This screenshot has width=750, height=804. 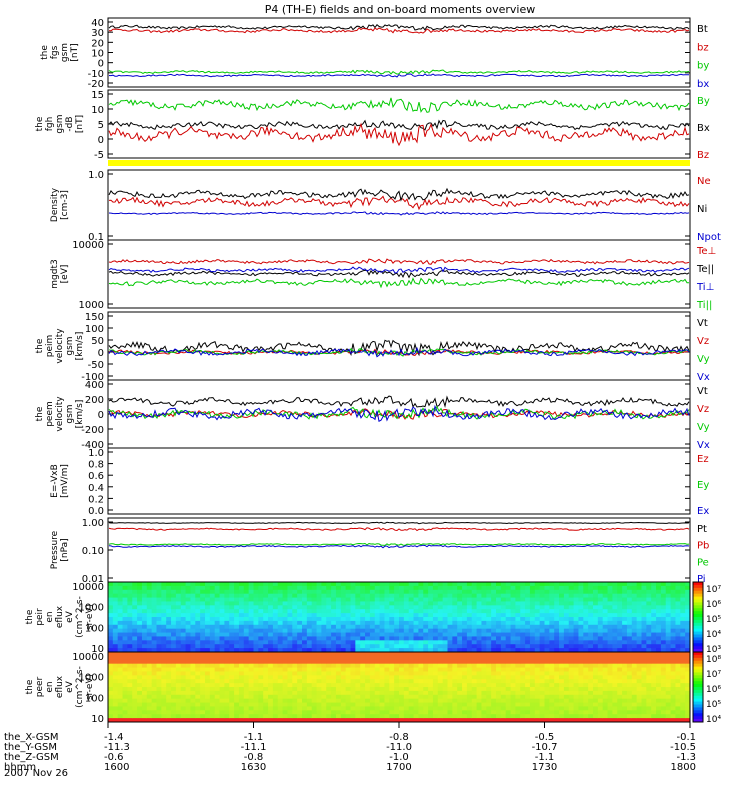 What do you see at coordinates (399, 261) in the screenshot?
I see `series-line-Te⊥` at bounding box center [399, 261].